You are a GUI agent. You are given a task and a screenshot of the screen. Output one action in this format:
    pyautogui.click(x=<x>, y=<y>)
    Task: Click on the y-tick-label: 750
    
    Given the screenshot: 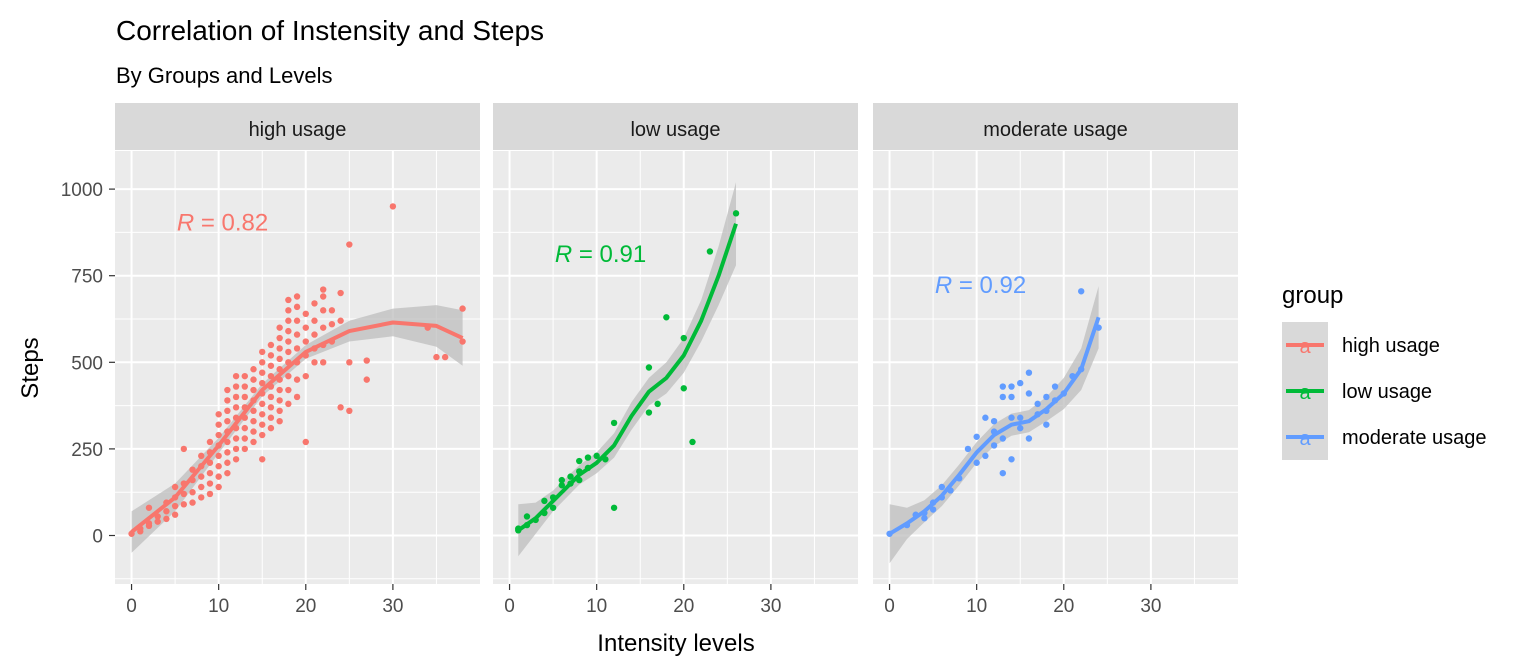 What is the action you would take?
    pyautogui.click(x=87, y=277)
    